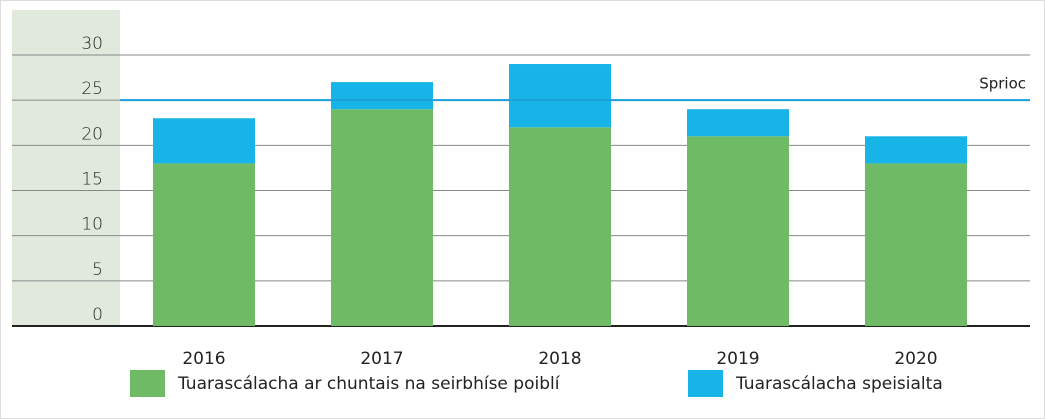 This screenshot has height=419, width=1045. Describe the element at coordinates (92, 225) in the screenshot. I see `y-tick-label: 10` at that location.